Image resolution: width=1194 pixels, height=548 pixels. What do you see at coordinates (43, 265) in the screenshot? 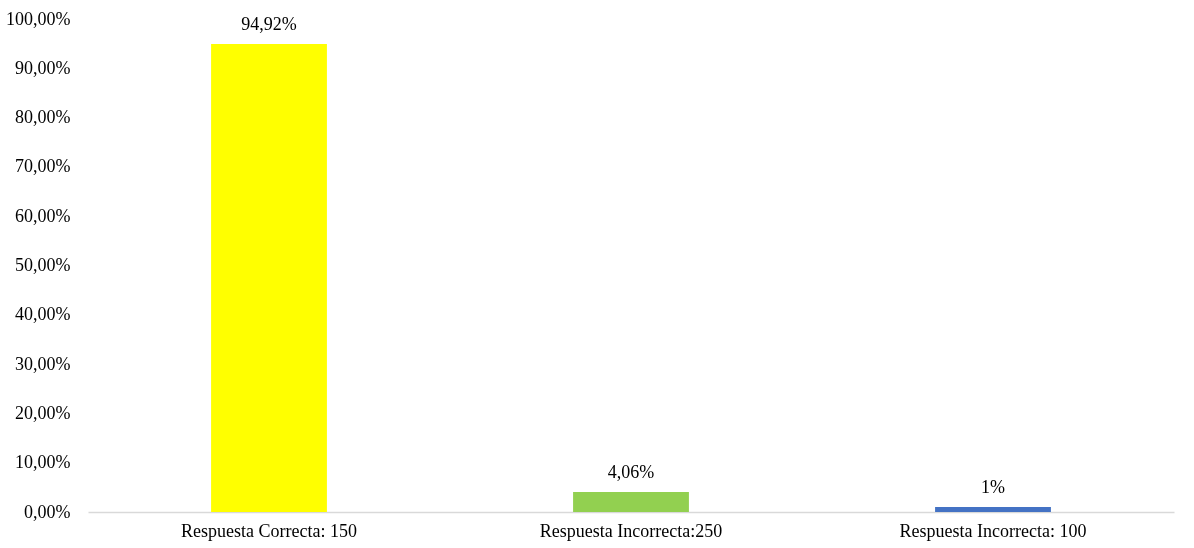
I see `y-tick-label: 50,00%` at bounding box center [43, 265].